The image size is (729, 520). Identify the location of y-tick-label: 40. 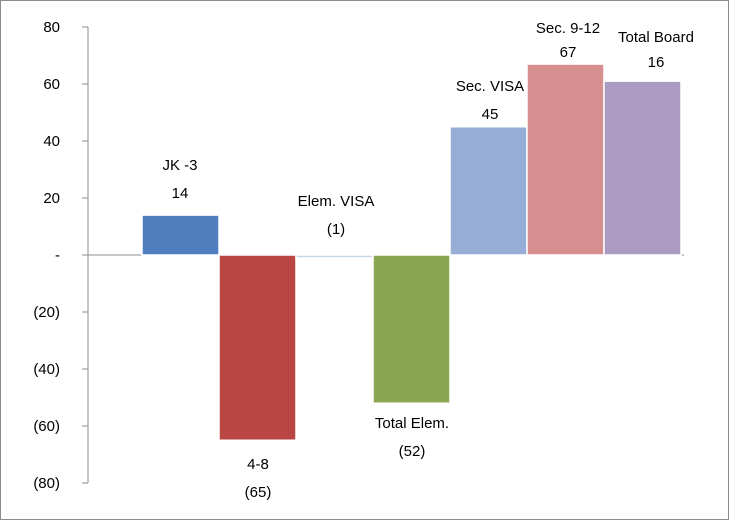
(51, 141).